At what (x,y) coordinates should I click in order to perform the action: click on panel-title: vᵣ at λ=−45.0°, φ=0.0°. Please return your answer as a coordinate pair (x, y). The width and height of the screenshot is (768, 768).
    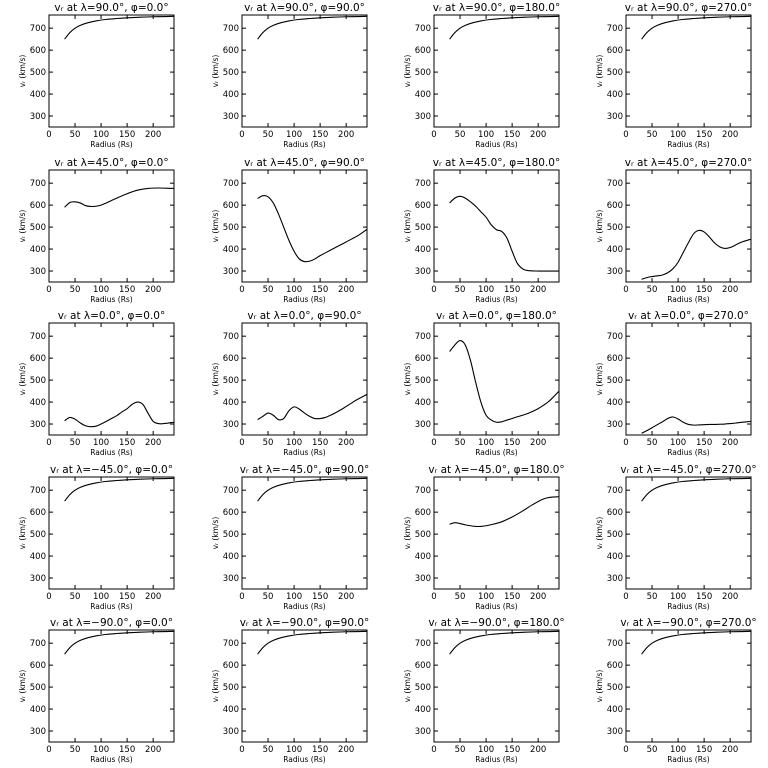
    Looking at the image, I should click on (111, 470).